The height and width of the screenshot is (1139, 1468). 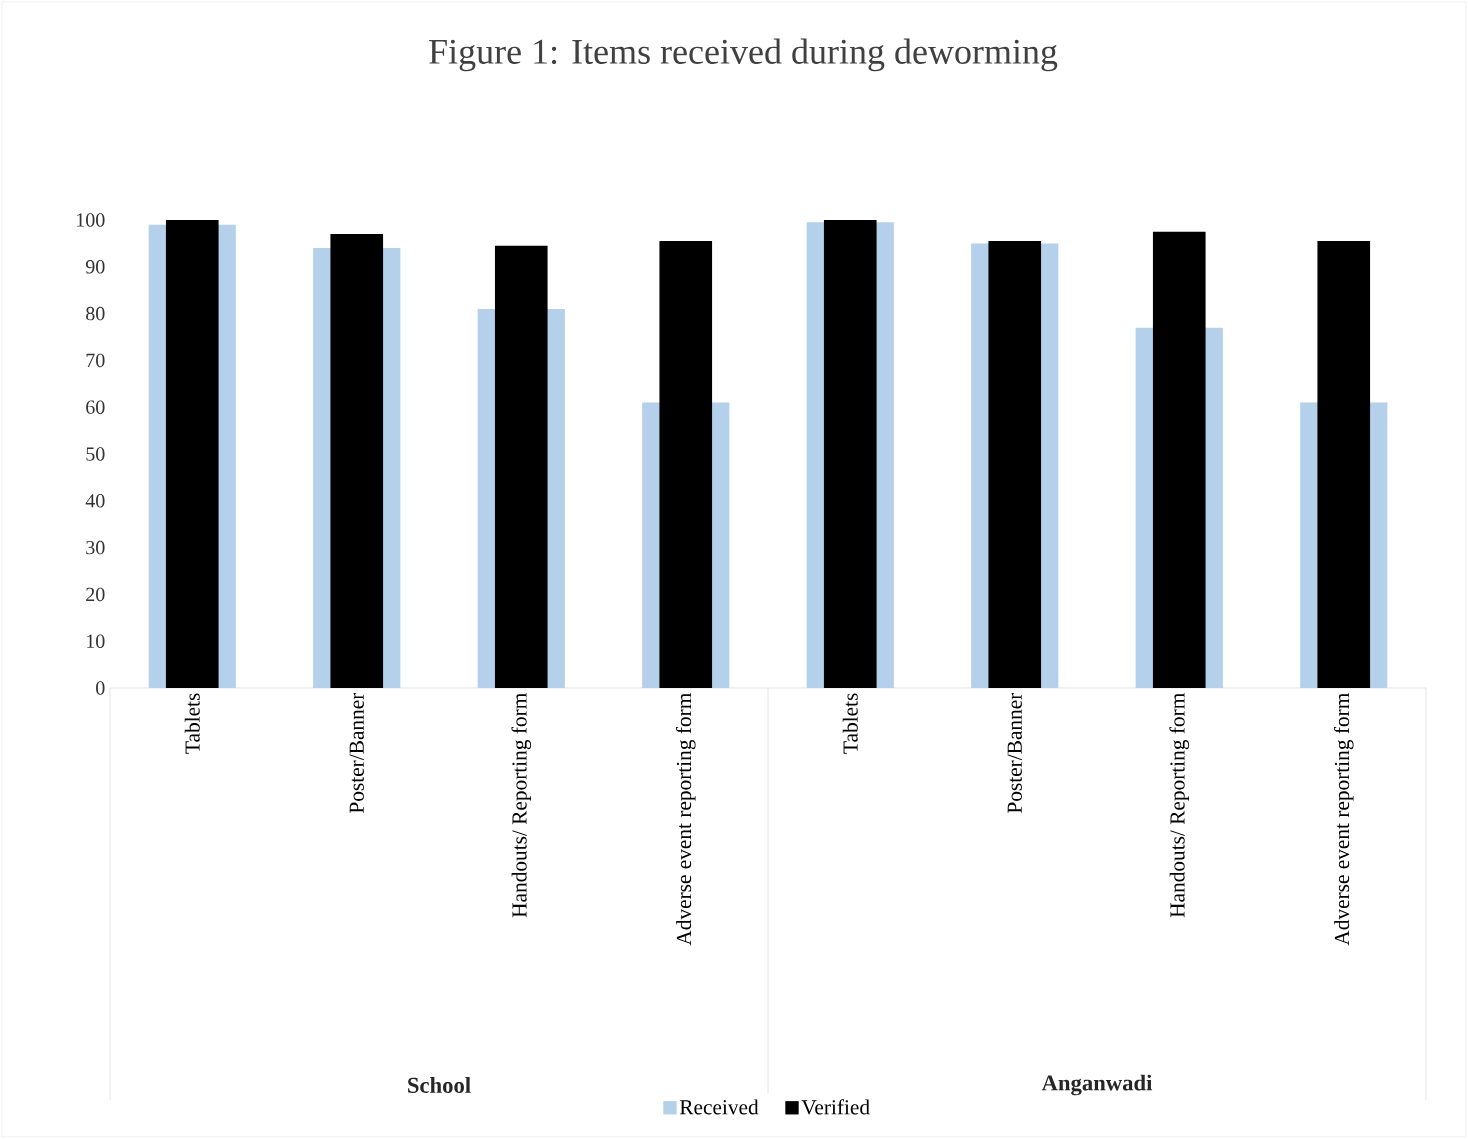 What do you see at coordinates (95, 547) in the screenshot?
I see `y-tick-label: 30` at bounding box center [95, 547].